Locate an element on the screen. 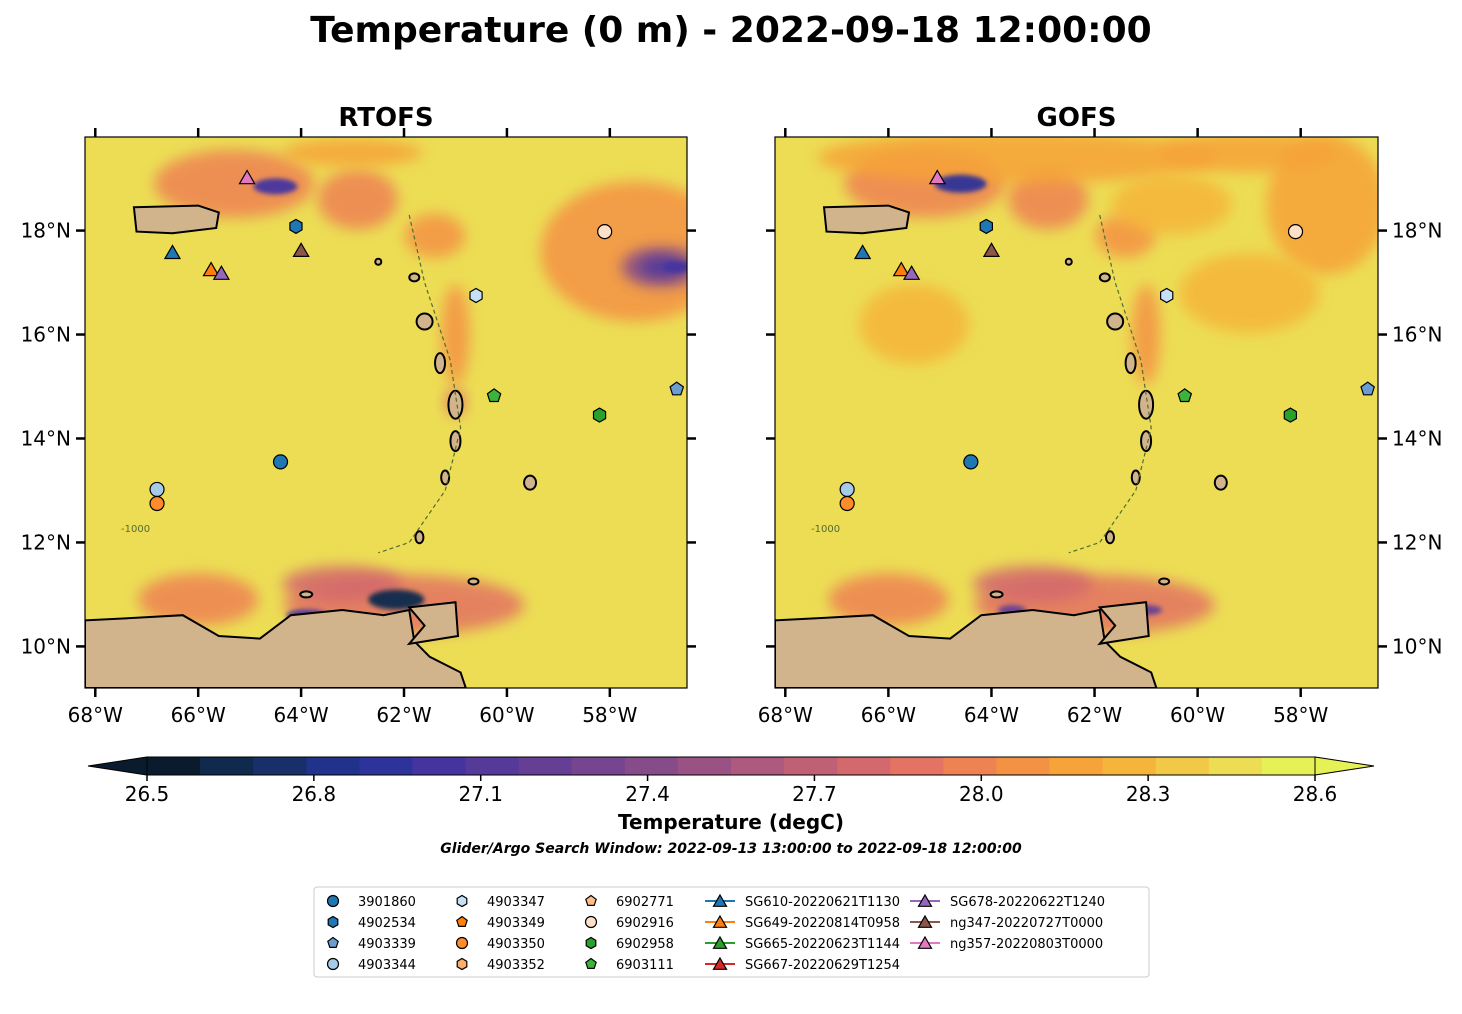  observation-markers is located at coordinates (417, 340).